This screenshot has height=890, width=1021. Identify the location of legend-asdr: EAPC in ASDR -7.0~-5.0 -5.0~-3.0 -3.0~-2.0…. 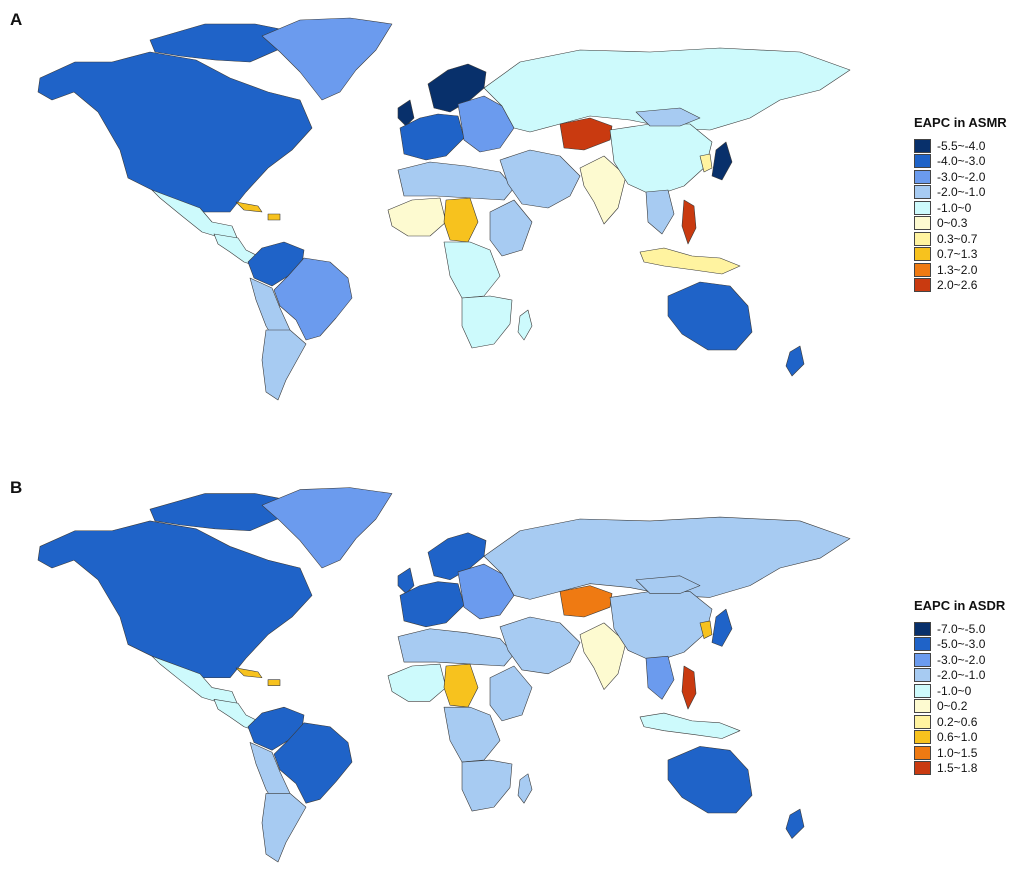
(959, 687).